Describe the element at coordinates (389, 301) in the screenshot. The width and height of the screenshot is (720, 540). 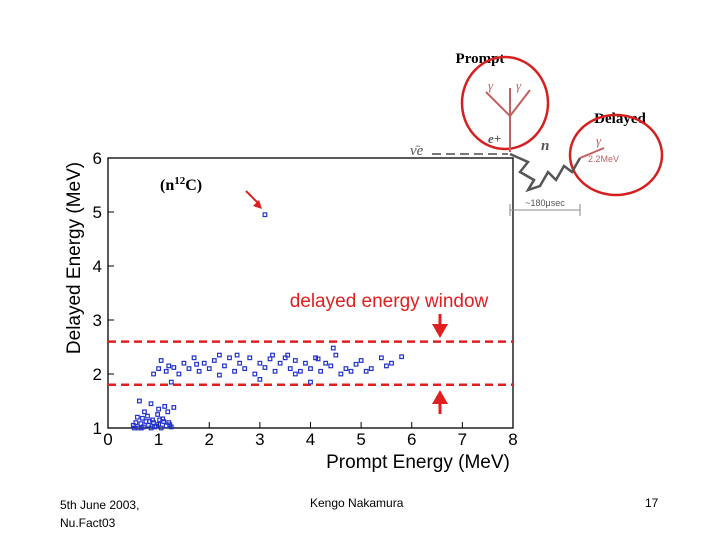
I see `window-label: delayed energy window` at that location.